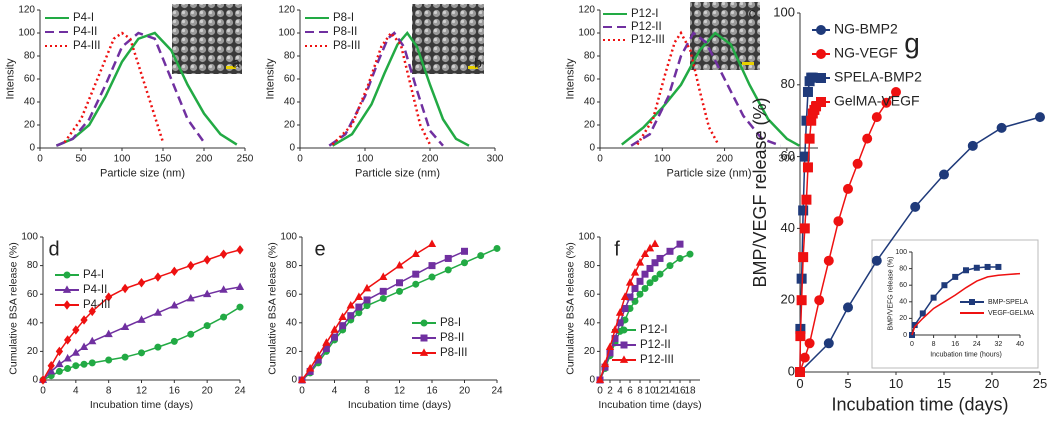 This screenshot has height=425, width=1050. What do you see at coordinates (81, 159) in the screenshot?
I see `x-tick-label: 50` at bounding box center [81, 159].